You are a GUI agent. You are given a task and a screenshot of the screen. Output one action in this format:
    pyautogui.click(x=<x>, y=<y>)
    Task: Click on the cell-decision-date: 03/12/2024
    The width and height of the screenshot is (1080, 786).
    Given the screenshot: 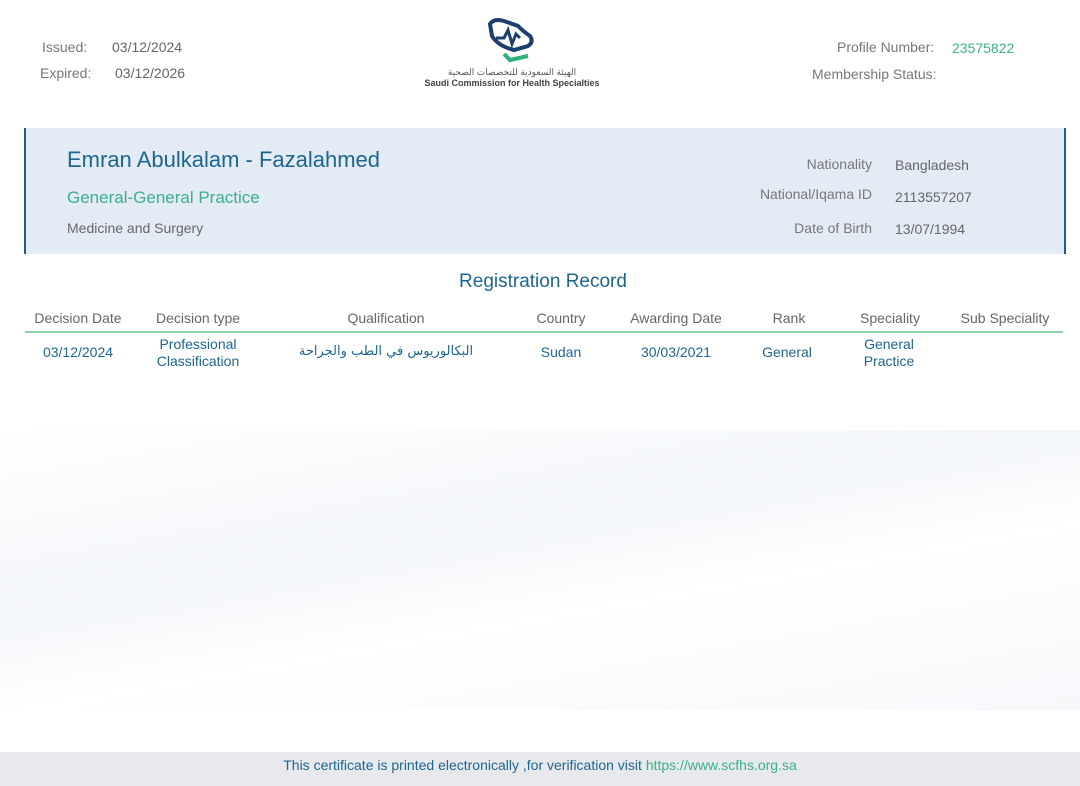 What is the action you would take?
    pyautogui.click(x=78, y=352)
    